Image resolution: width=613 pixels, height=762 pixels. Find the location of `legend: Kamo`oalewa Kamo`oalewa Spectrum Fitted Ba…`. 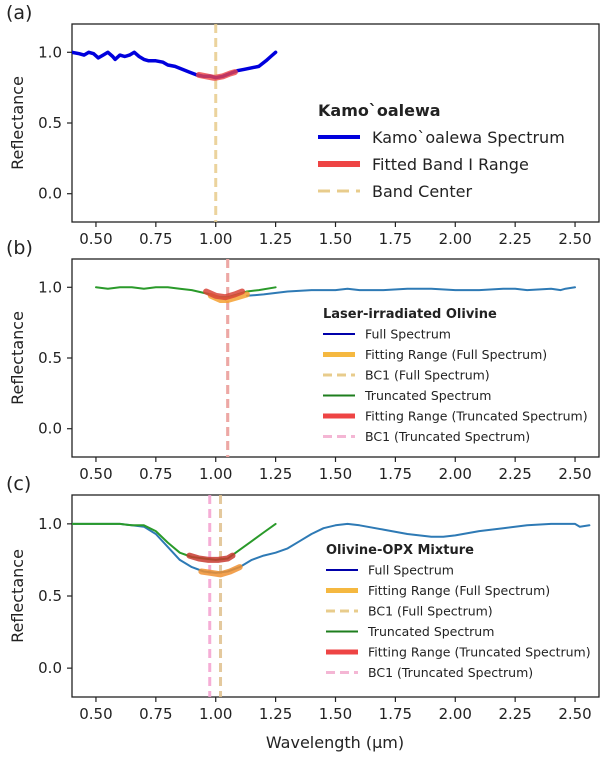

legend: Kamo`oalewa Kamo`oalewa Spectrum Fitted Ba… is located at coordinates (441, 151).